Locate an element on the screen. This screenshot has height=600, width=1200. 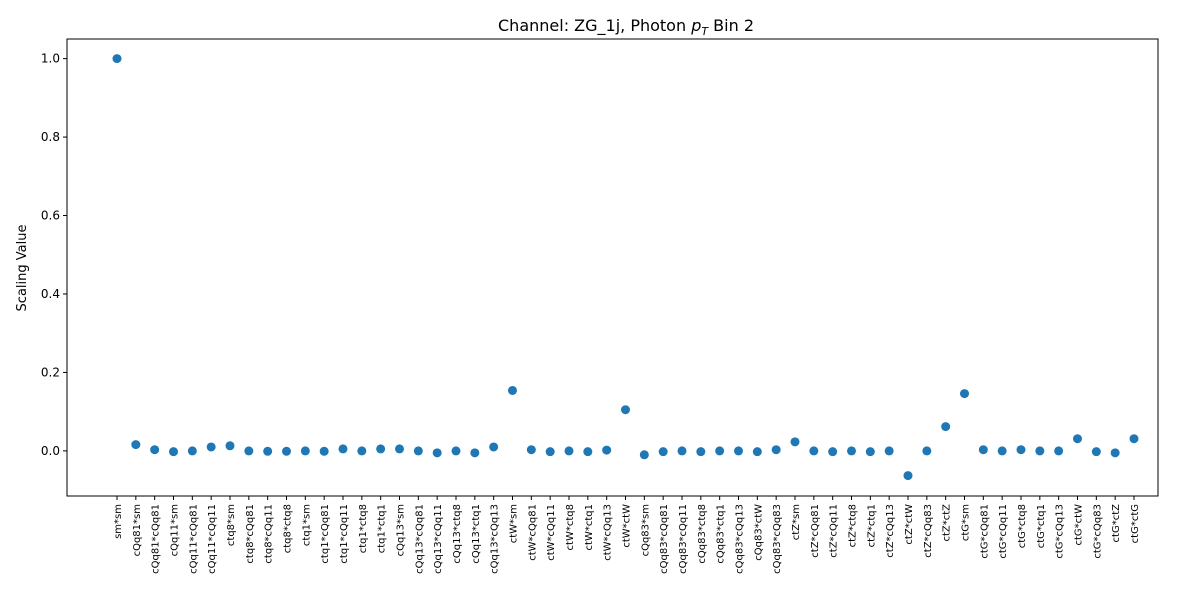
x-tick-label: cQq13*sm is located at coordinates (401, 530).